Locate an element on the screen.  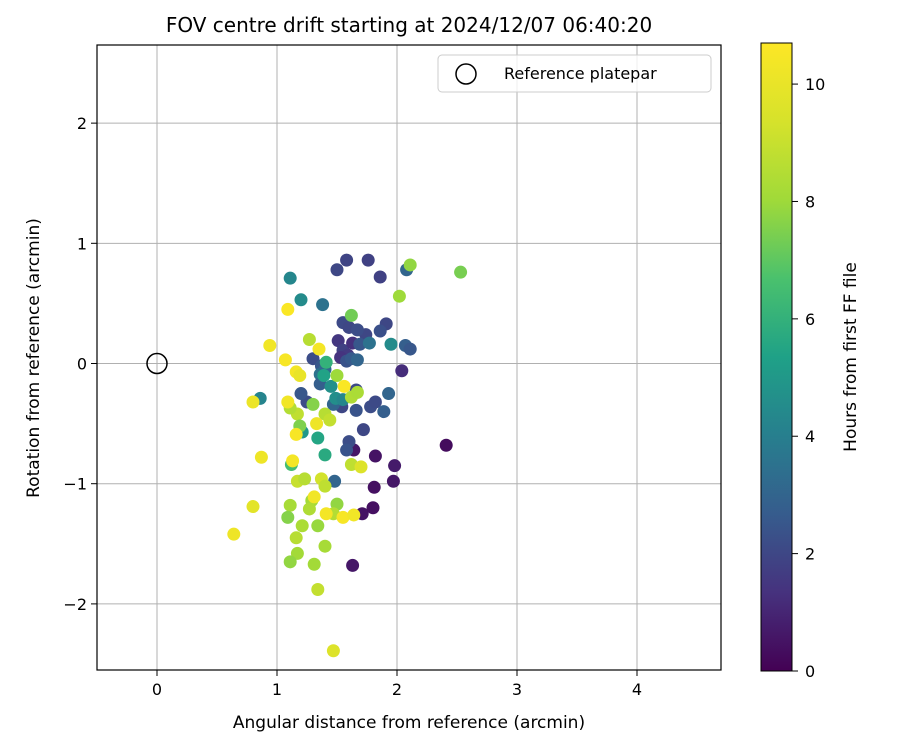
x-tick-label: 3 is located at coordinates (517, 689).